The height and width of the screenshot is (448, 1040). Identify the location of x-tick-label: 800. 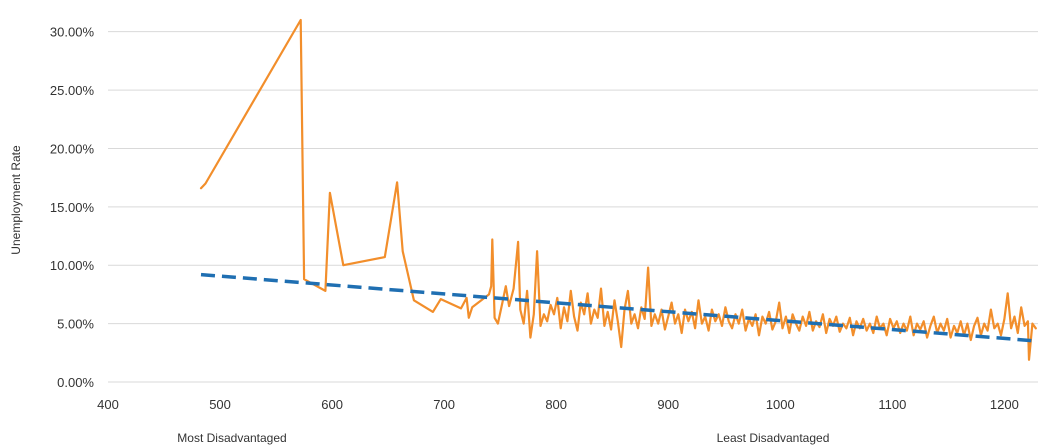
(556, 404).